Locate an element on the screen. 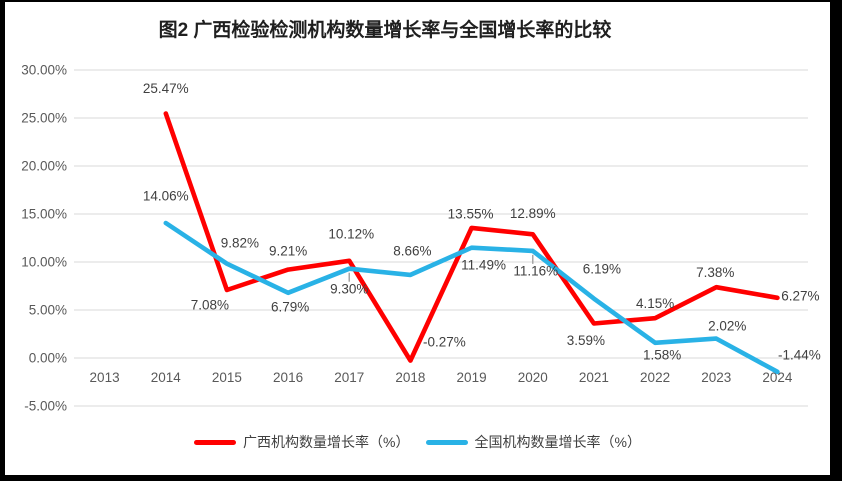 The image size is (842, 481). frame-border-top is located at coordinates (421, 1).